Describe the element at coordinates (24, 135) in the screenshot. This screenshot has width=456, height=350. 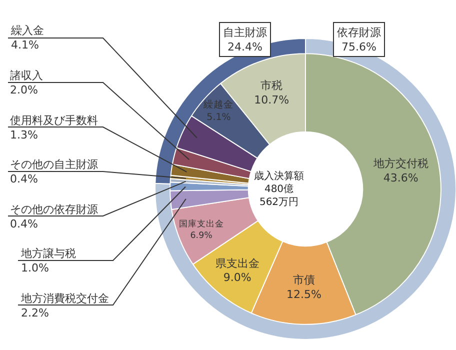
I see `data-label: 1.3%` at that location.